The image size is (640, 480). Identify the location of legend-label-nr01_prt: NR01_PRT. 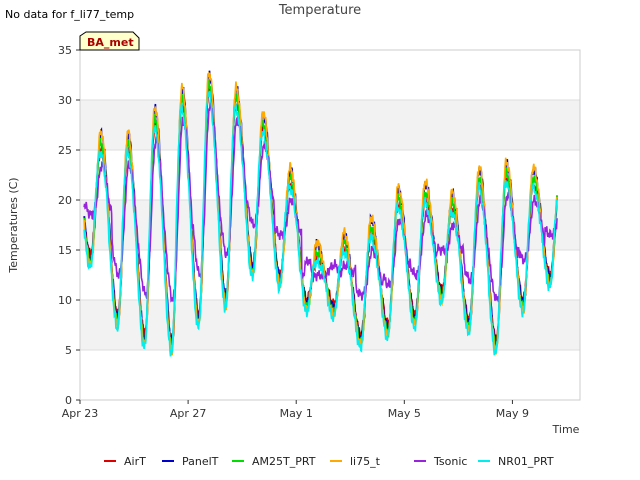
(526, 461).